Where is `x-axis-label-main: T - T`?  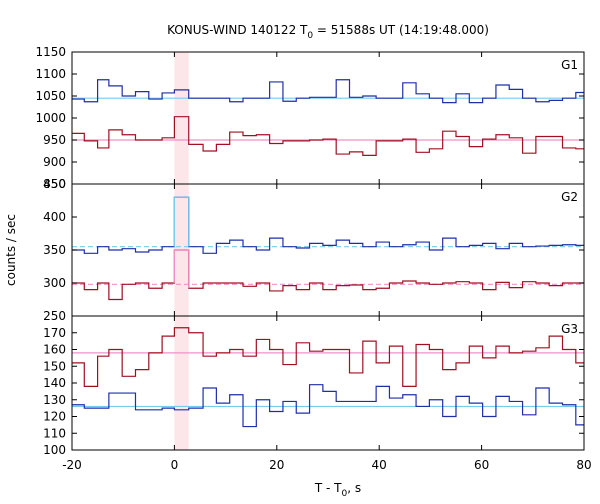 x-axis-label-main: T - T is located at coordinates (328, 488).